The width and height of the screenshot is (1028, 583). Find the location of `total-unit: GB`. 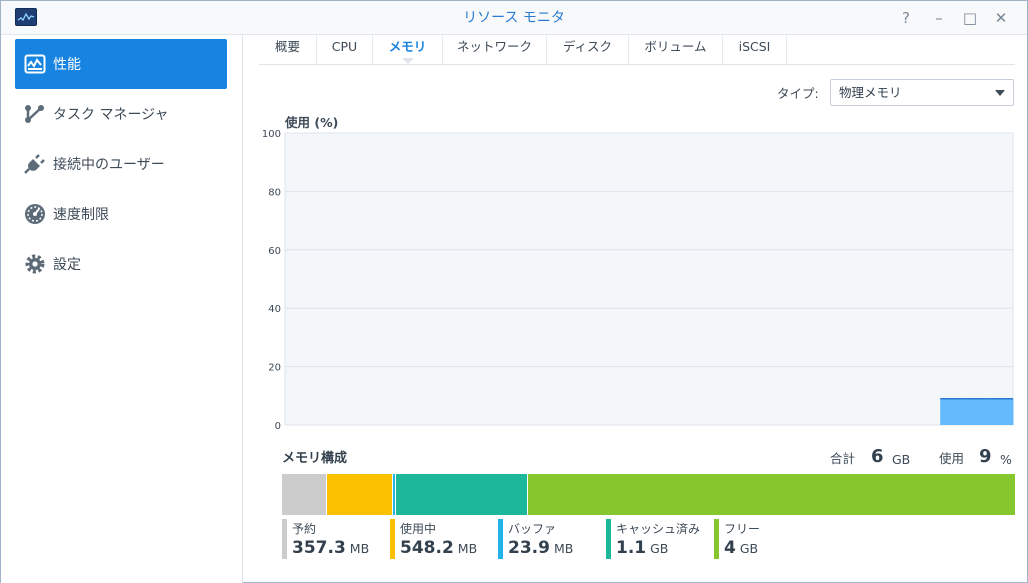

total-unit: GB is located at coordinates (901, 459).